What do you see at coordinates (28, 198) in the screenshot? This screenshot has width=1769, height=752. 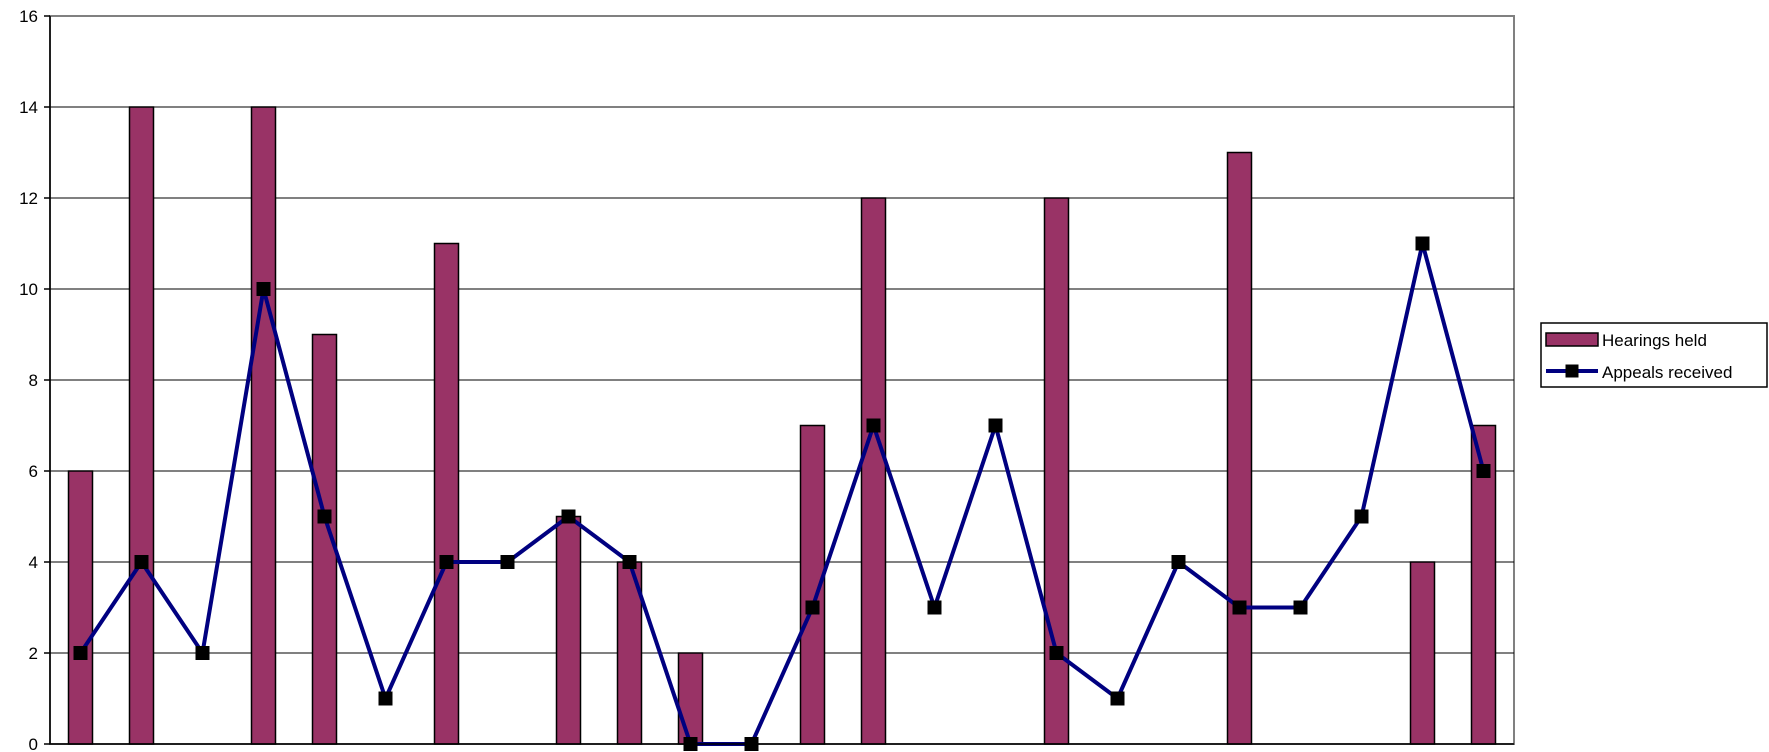 I see `y-tick-label: 12` at bounding box center [28, 198].